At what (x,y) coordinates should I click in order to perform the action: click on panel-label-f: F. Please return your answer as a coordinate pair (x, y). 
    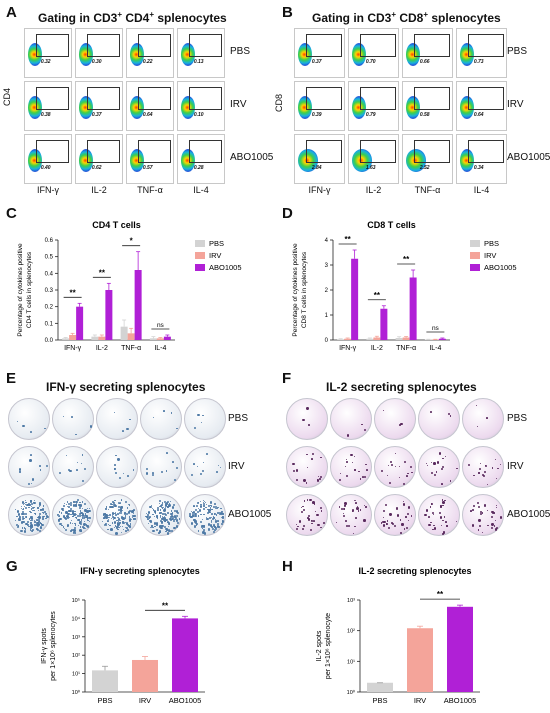
    Looking at the image, I should click on (287, 378).